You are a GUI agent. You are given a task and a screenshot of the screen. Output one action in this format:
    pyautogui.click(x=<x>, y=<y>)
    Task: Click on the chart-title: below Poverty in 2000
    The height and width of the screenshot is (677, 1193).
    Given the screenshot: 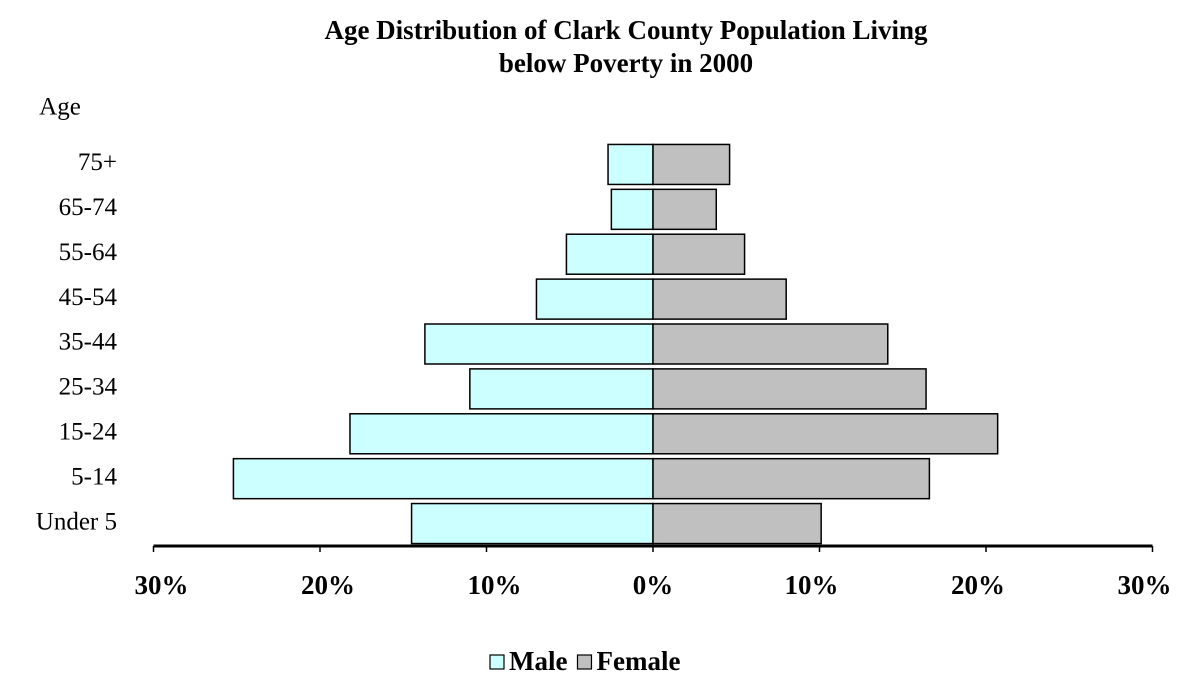 What is the action you would take?
    pyautogui.click(x=626, y=63)
    